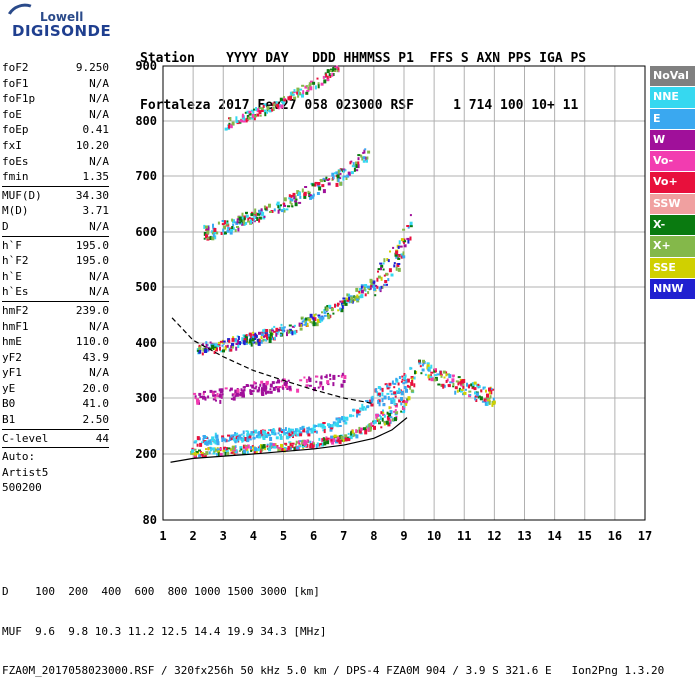 The image size is (700, 691). What do you see at coordinates (55, 327) in the screenshot?
I see `param-row: hmF1 N/A` at bounding box center [55, 327].